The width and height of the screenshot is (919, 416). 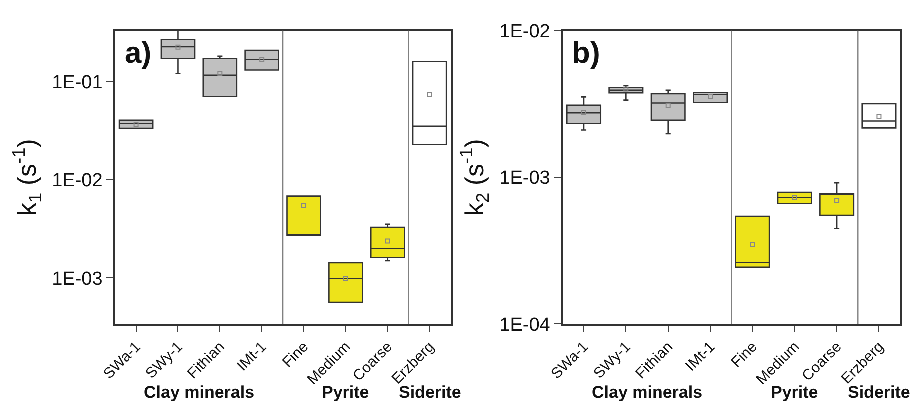 I want to click on chart-title: a), so click(x=138, y=53).